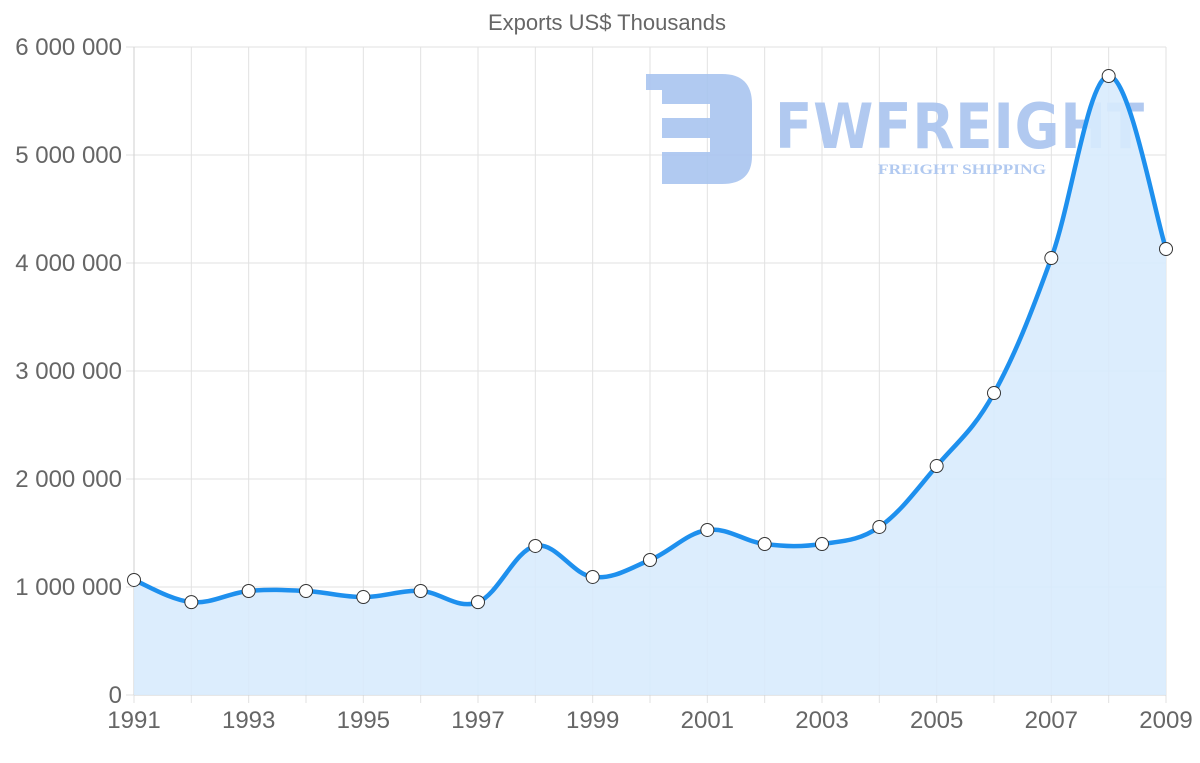 Image resolution: width=1200 pixels, height=763 pixels. Describe the element at coordinates (962, 170) in the screenshot. I see `watermark-tagline: FREIGHT SHIPPING` at that location.